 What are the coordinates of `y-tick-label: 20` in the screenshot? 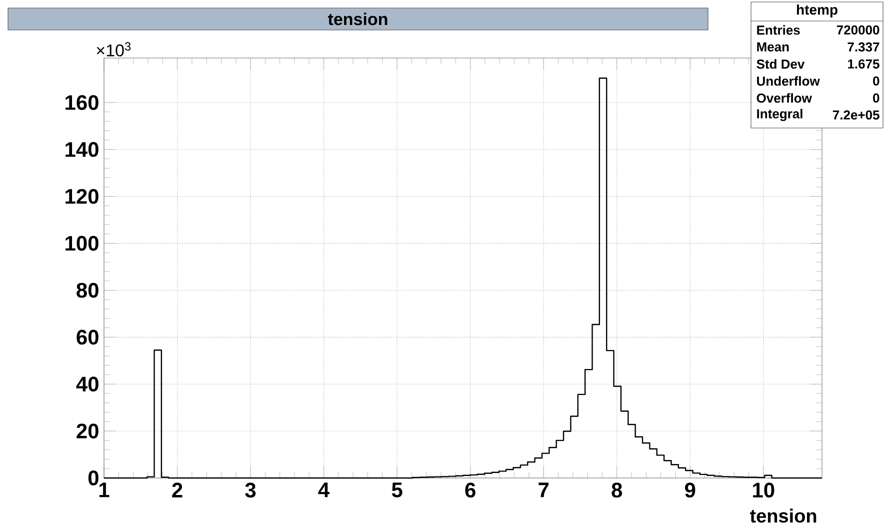 It's located at (87, 431).